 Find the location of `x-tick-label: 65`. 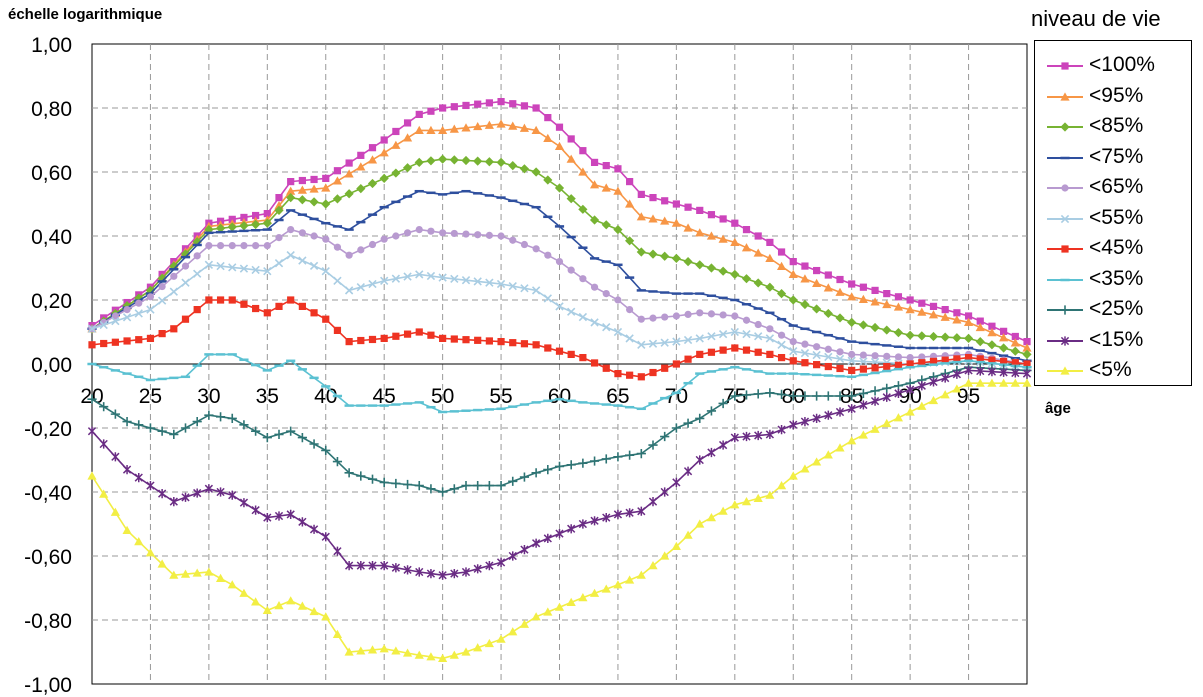

x-tick-label: 65 is located at coordinates (617, 396).